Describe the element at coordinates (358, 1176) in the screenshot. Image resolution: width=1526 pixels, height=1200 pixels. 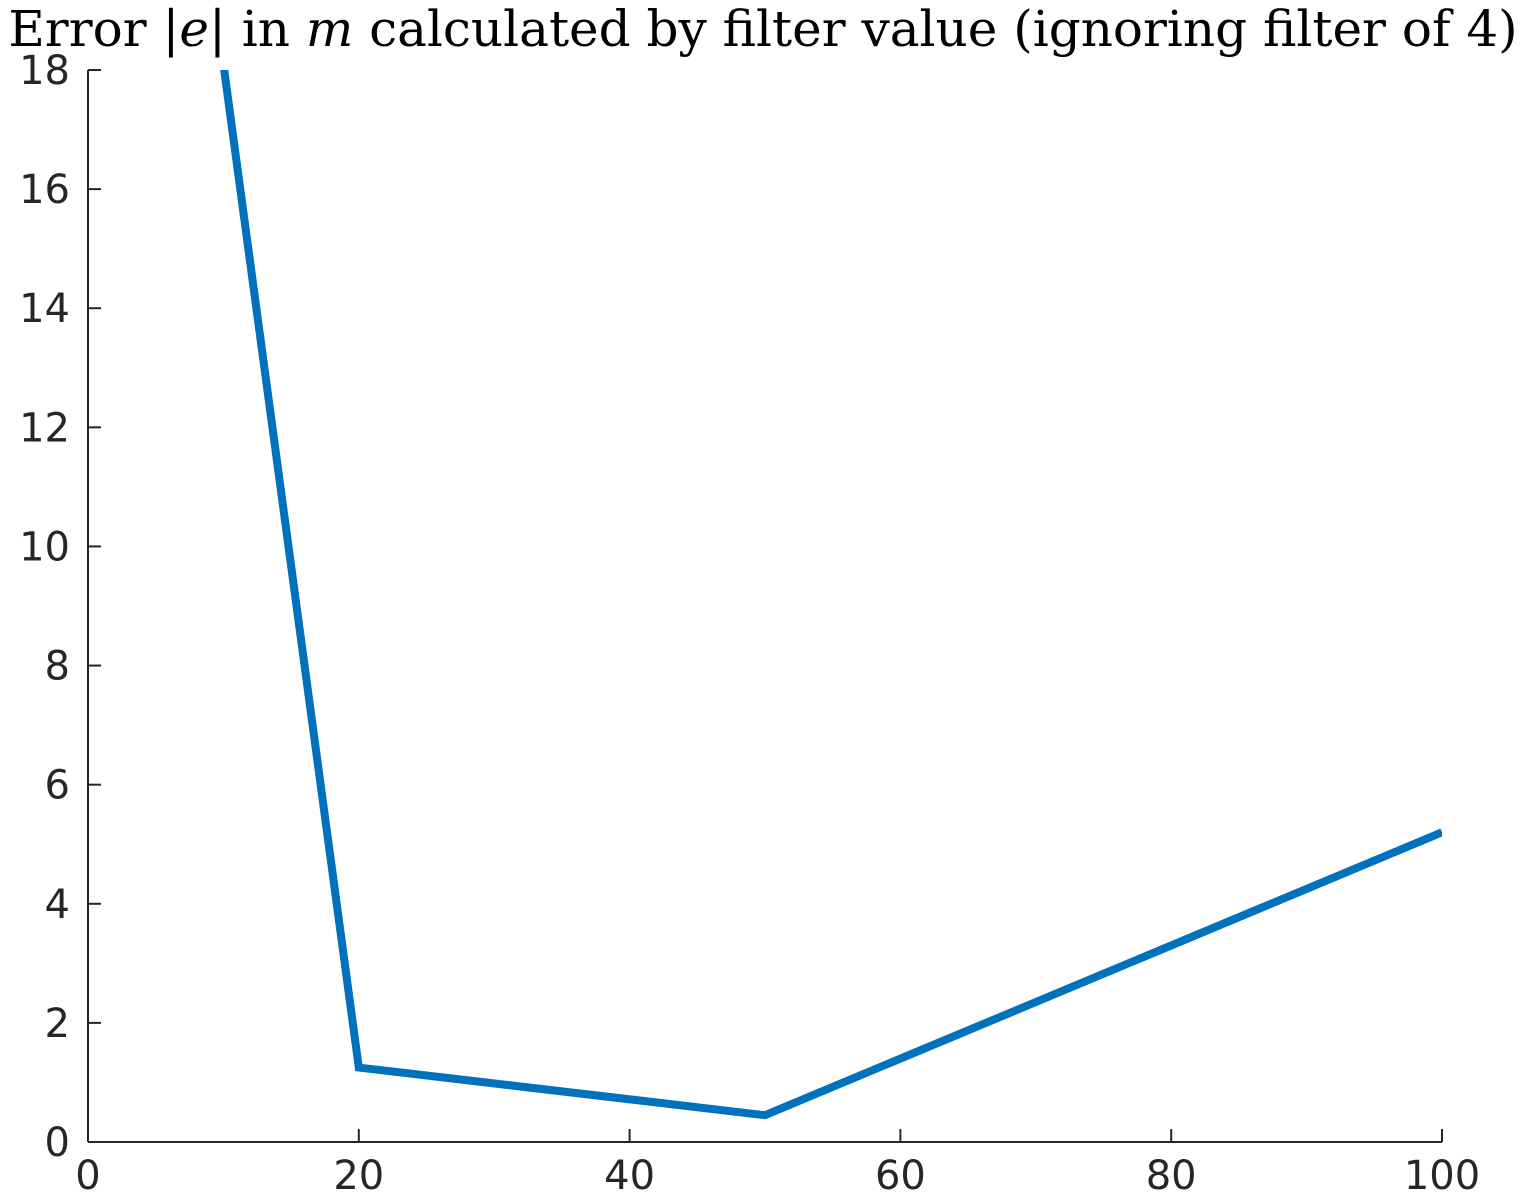
I see `x-tick-label: 20` at that location.